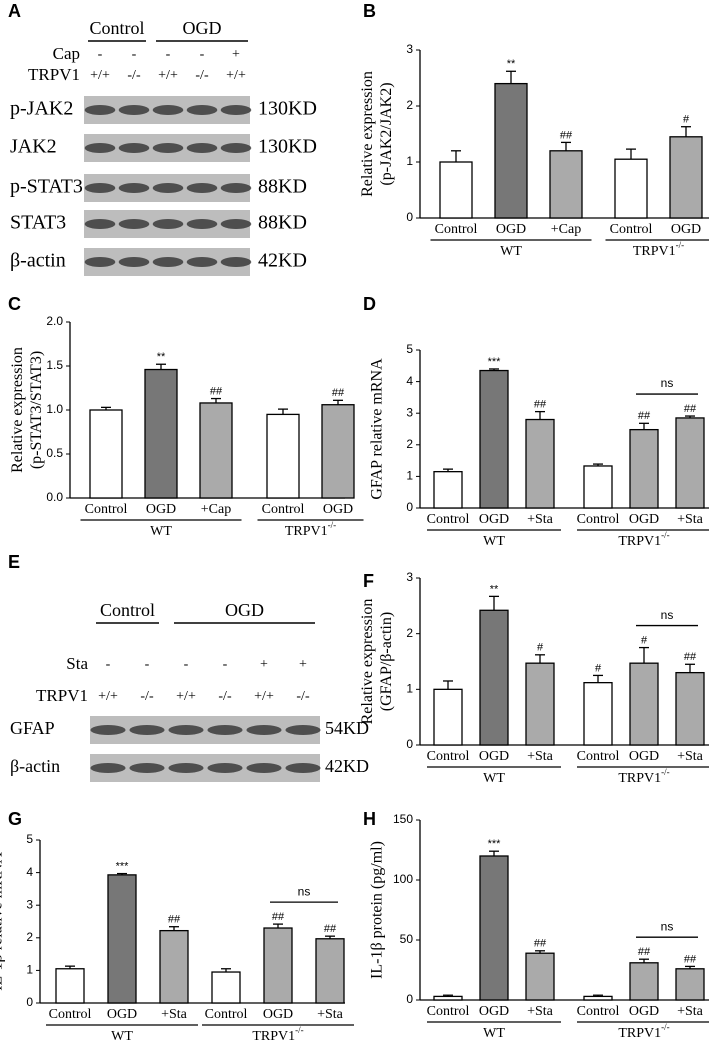 Image resolution: width=709 pixels, height=1051 pixels. I want to click on protein-name: p-STAT3, so click(46, 187).